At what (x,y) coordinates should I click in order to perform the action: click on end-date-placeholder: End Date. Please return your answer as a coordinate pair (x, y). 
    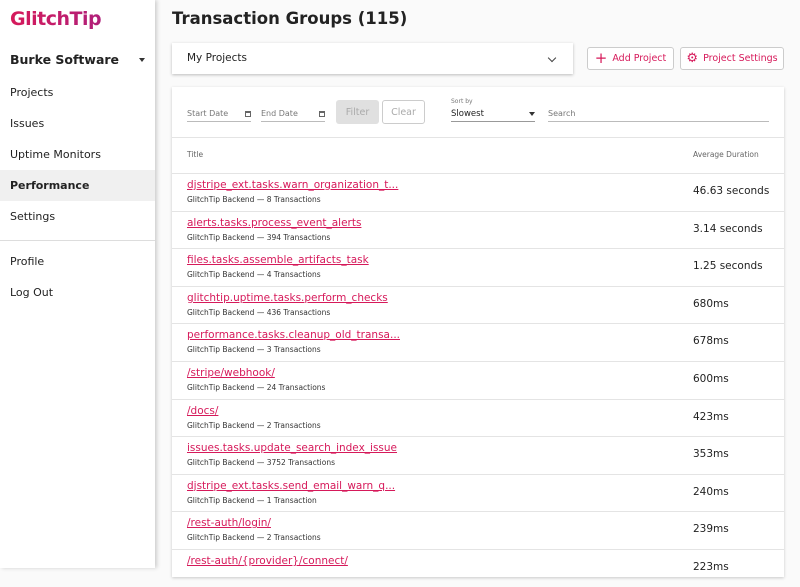
    Looking at the image, I should click on (279, 113).